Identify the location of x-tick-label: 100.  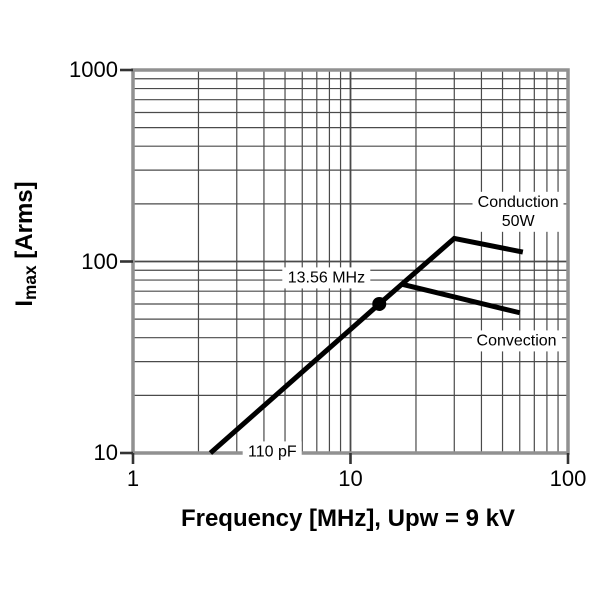
(568, 478).